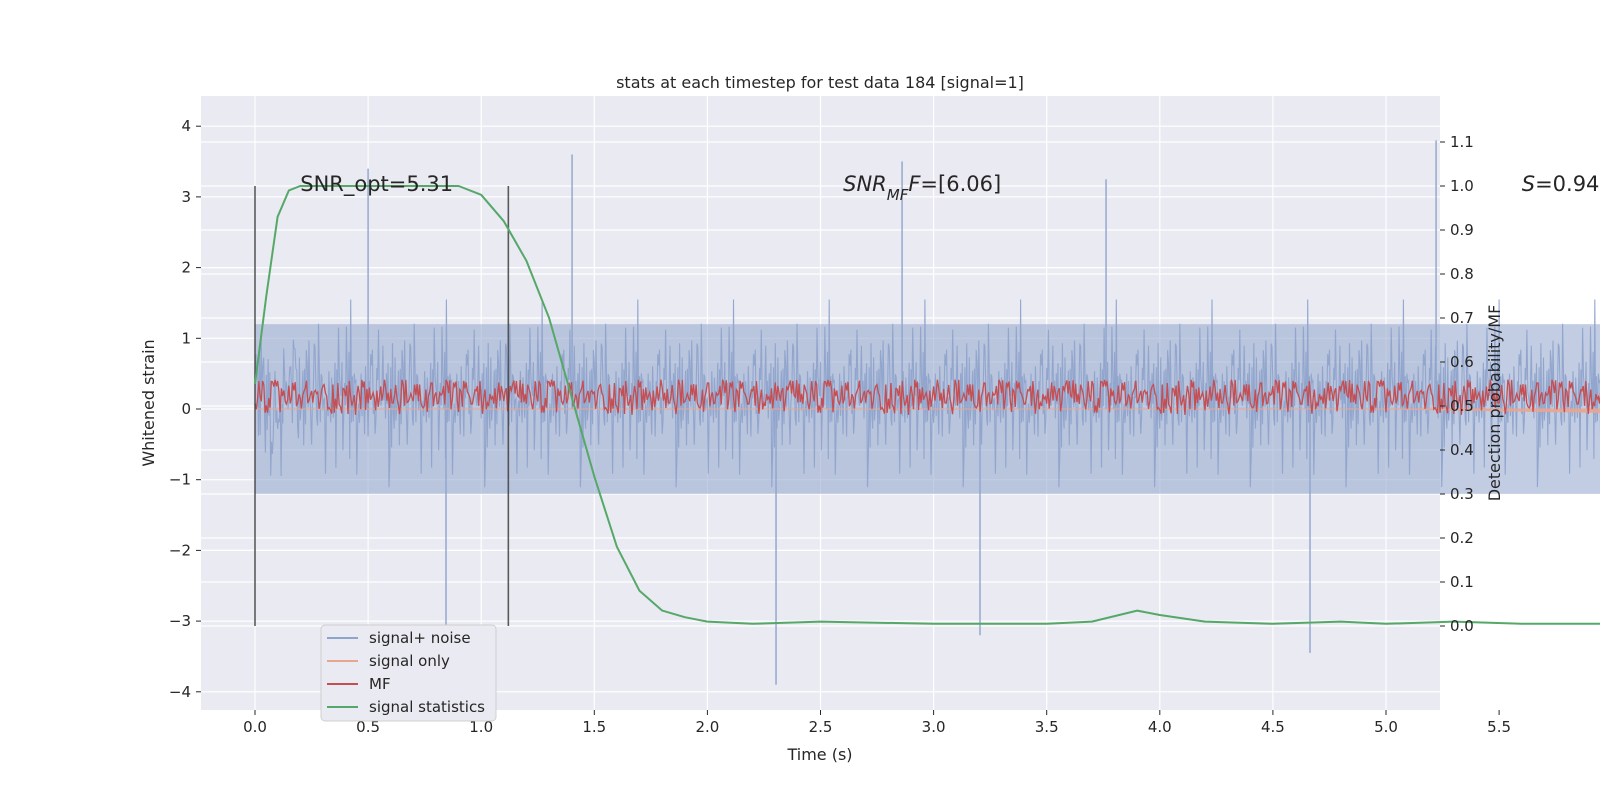 This screenshot has width=1600, height=800. What do you see at coordinates (427, 707) in the screenshot?
I see `legend-label-signal-statistics: signal statistics` at bounding box center [427, 707].